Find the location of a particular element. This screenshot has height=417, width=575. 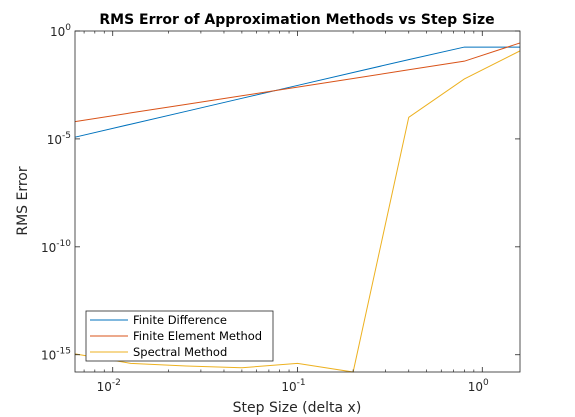

y-tick-label: 10⁻¹⁵ is located at coordinates (56, 355).